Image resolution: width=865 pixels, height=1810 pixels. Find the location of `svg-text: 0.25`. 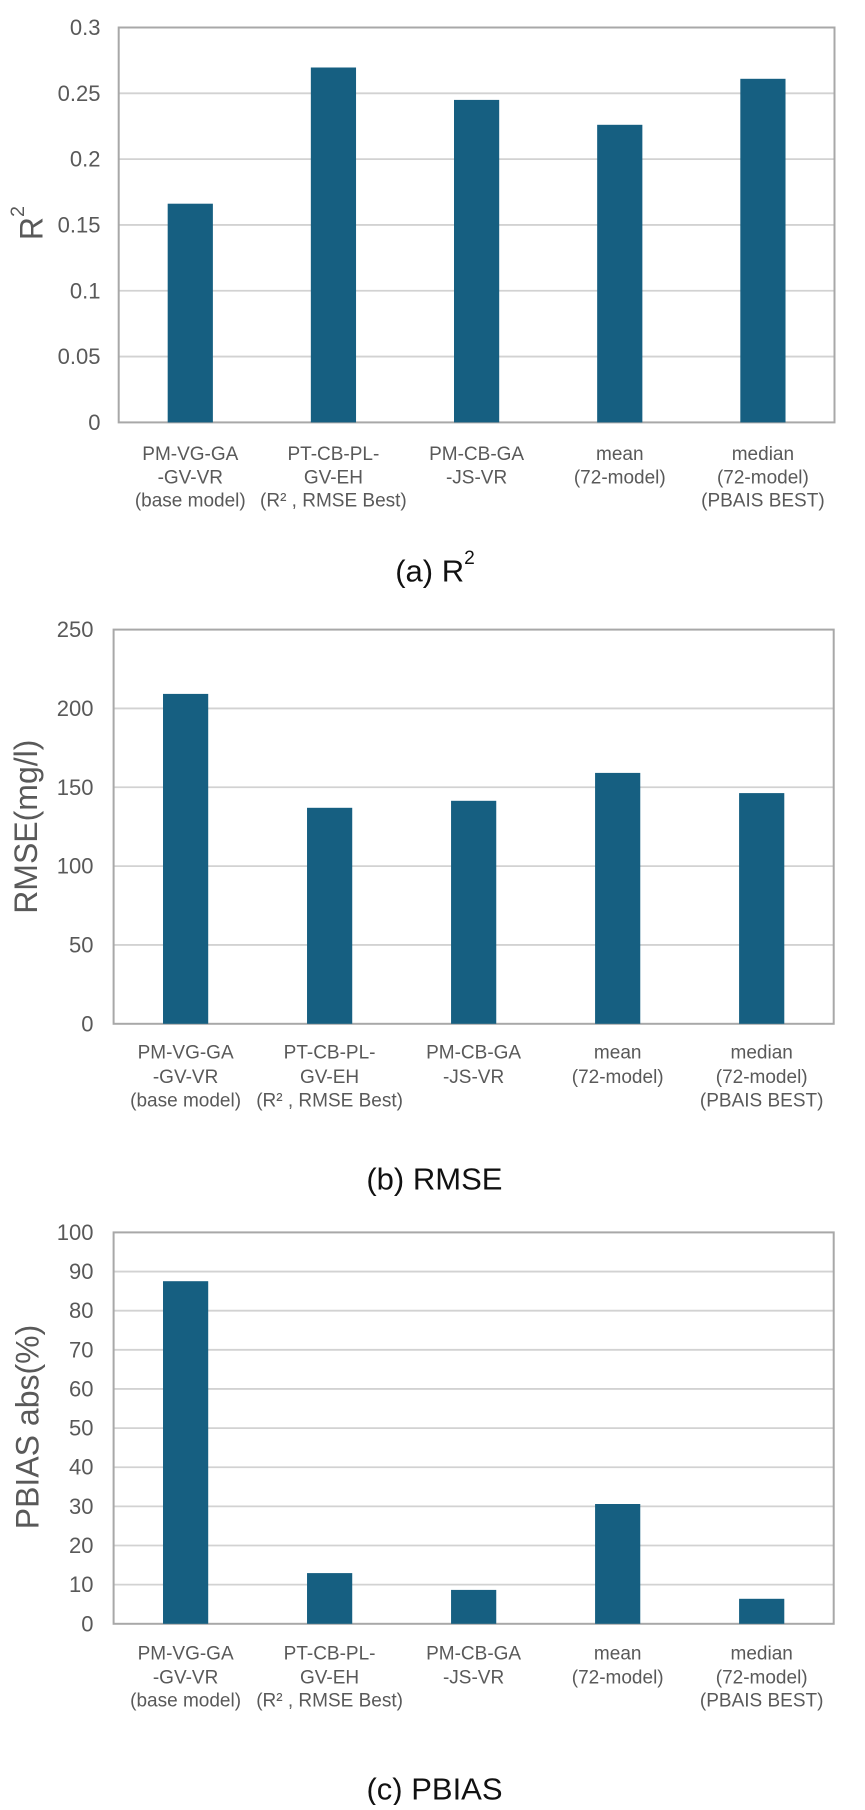

svg-text: 0.25 is located at coordinates (79, 93).